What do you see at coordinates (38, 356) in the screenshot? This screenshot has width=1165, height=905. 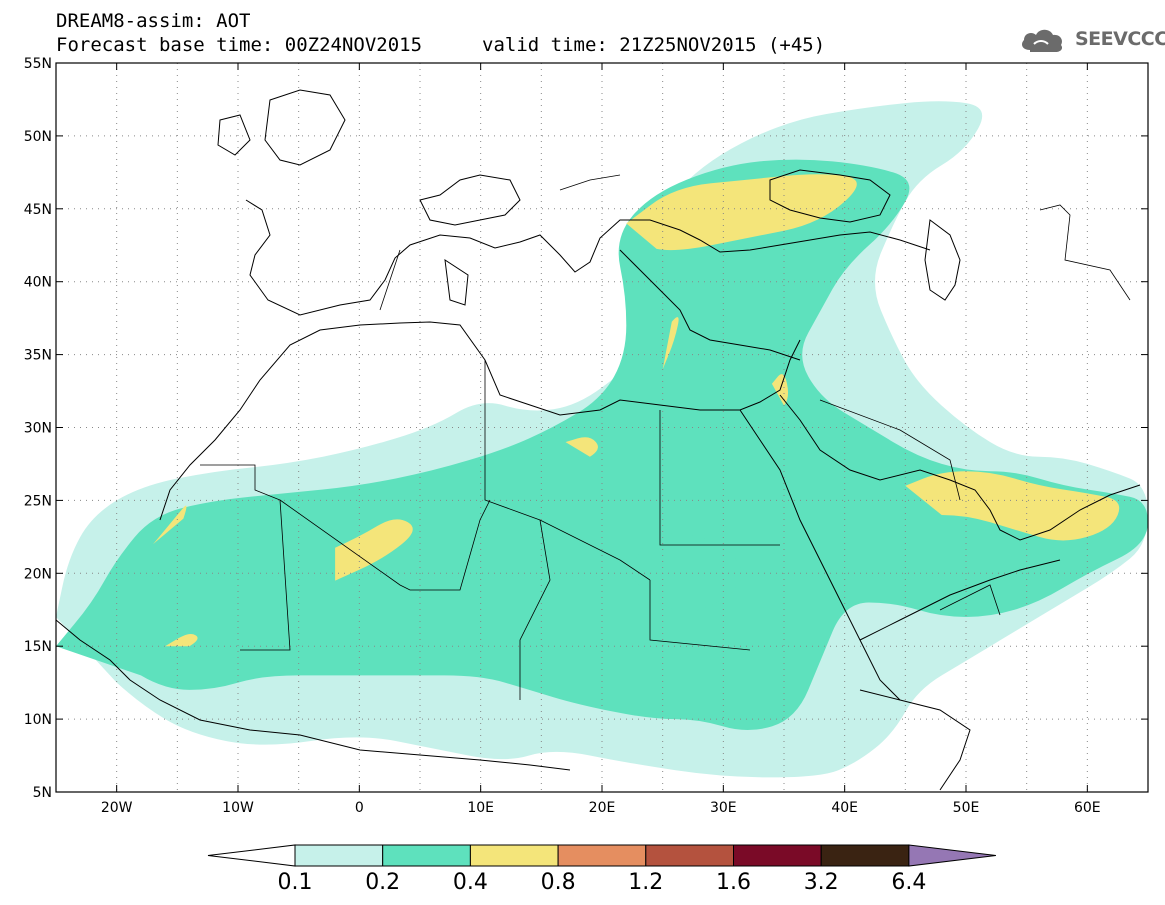 I see `lat-tick-label: 35N` at bounding box center [38, 356].